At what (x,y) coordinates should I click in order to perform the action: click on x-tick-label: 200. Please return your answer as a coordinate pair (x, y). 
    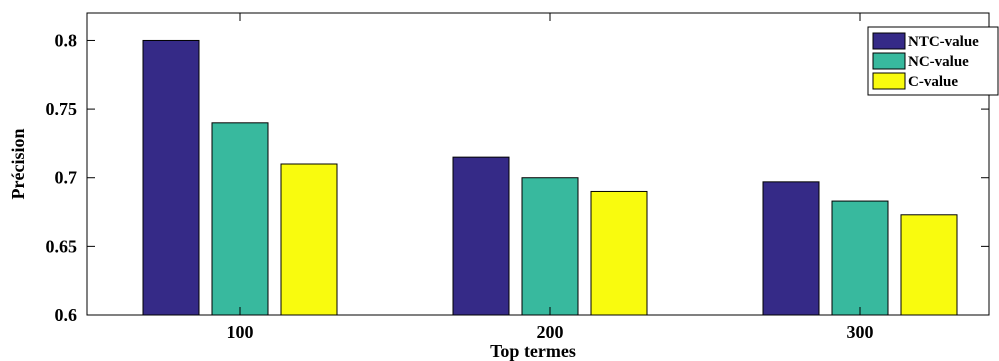
    Looking at the image, I should click on (550, 332).